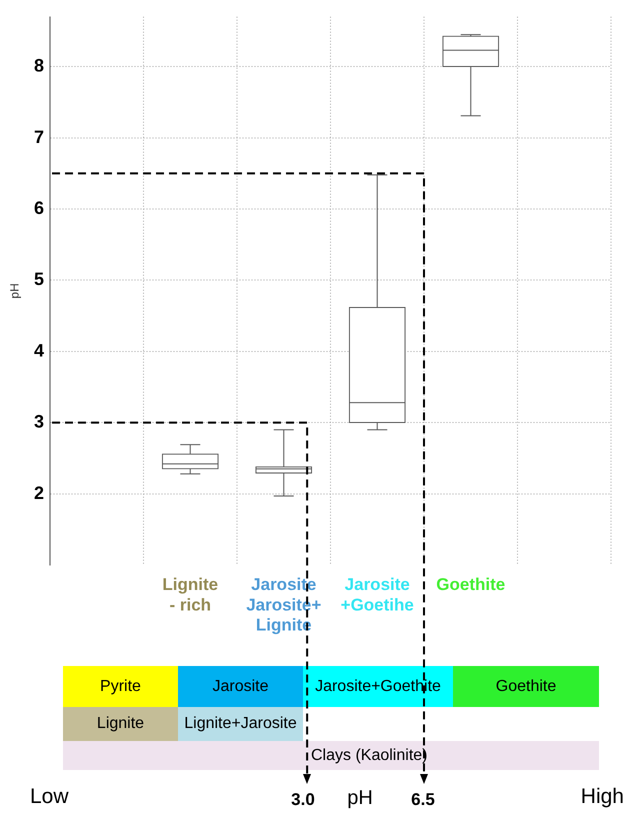 The height and width of the screenshot is (814, 624). What do you see at coordinates (423, 800) in the screenshot?
I see `text: 6.5` at bounding box center [423, 800].